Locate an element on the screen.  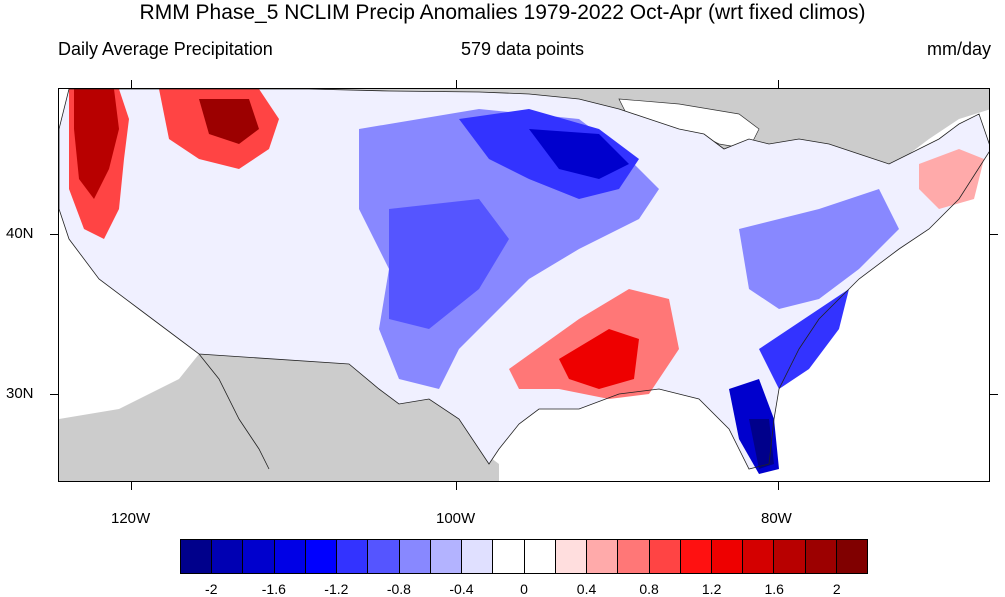
lat-tick-right-40n is located at coordinates (994, 234).